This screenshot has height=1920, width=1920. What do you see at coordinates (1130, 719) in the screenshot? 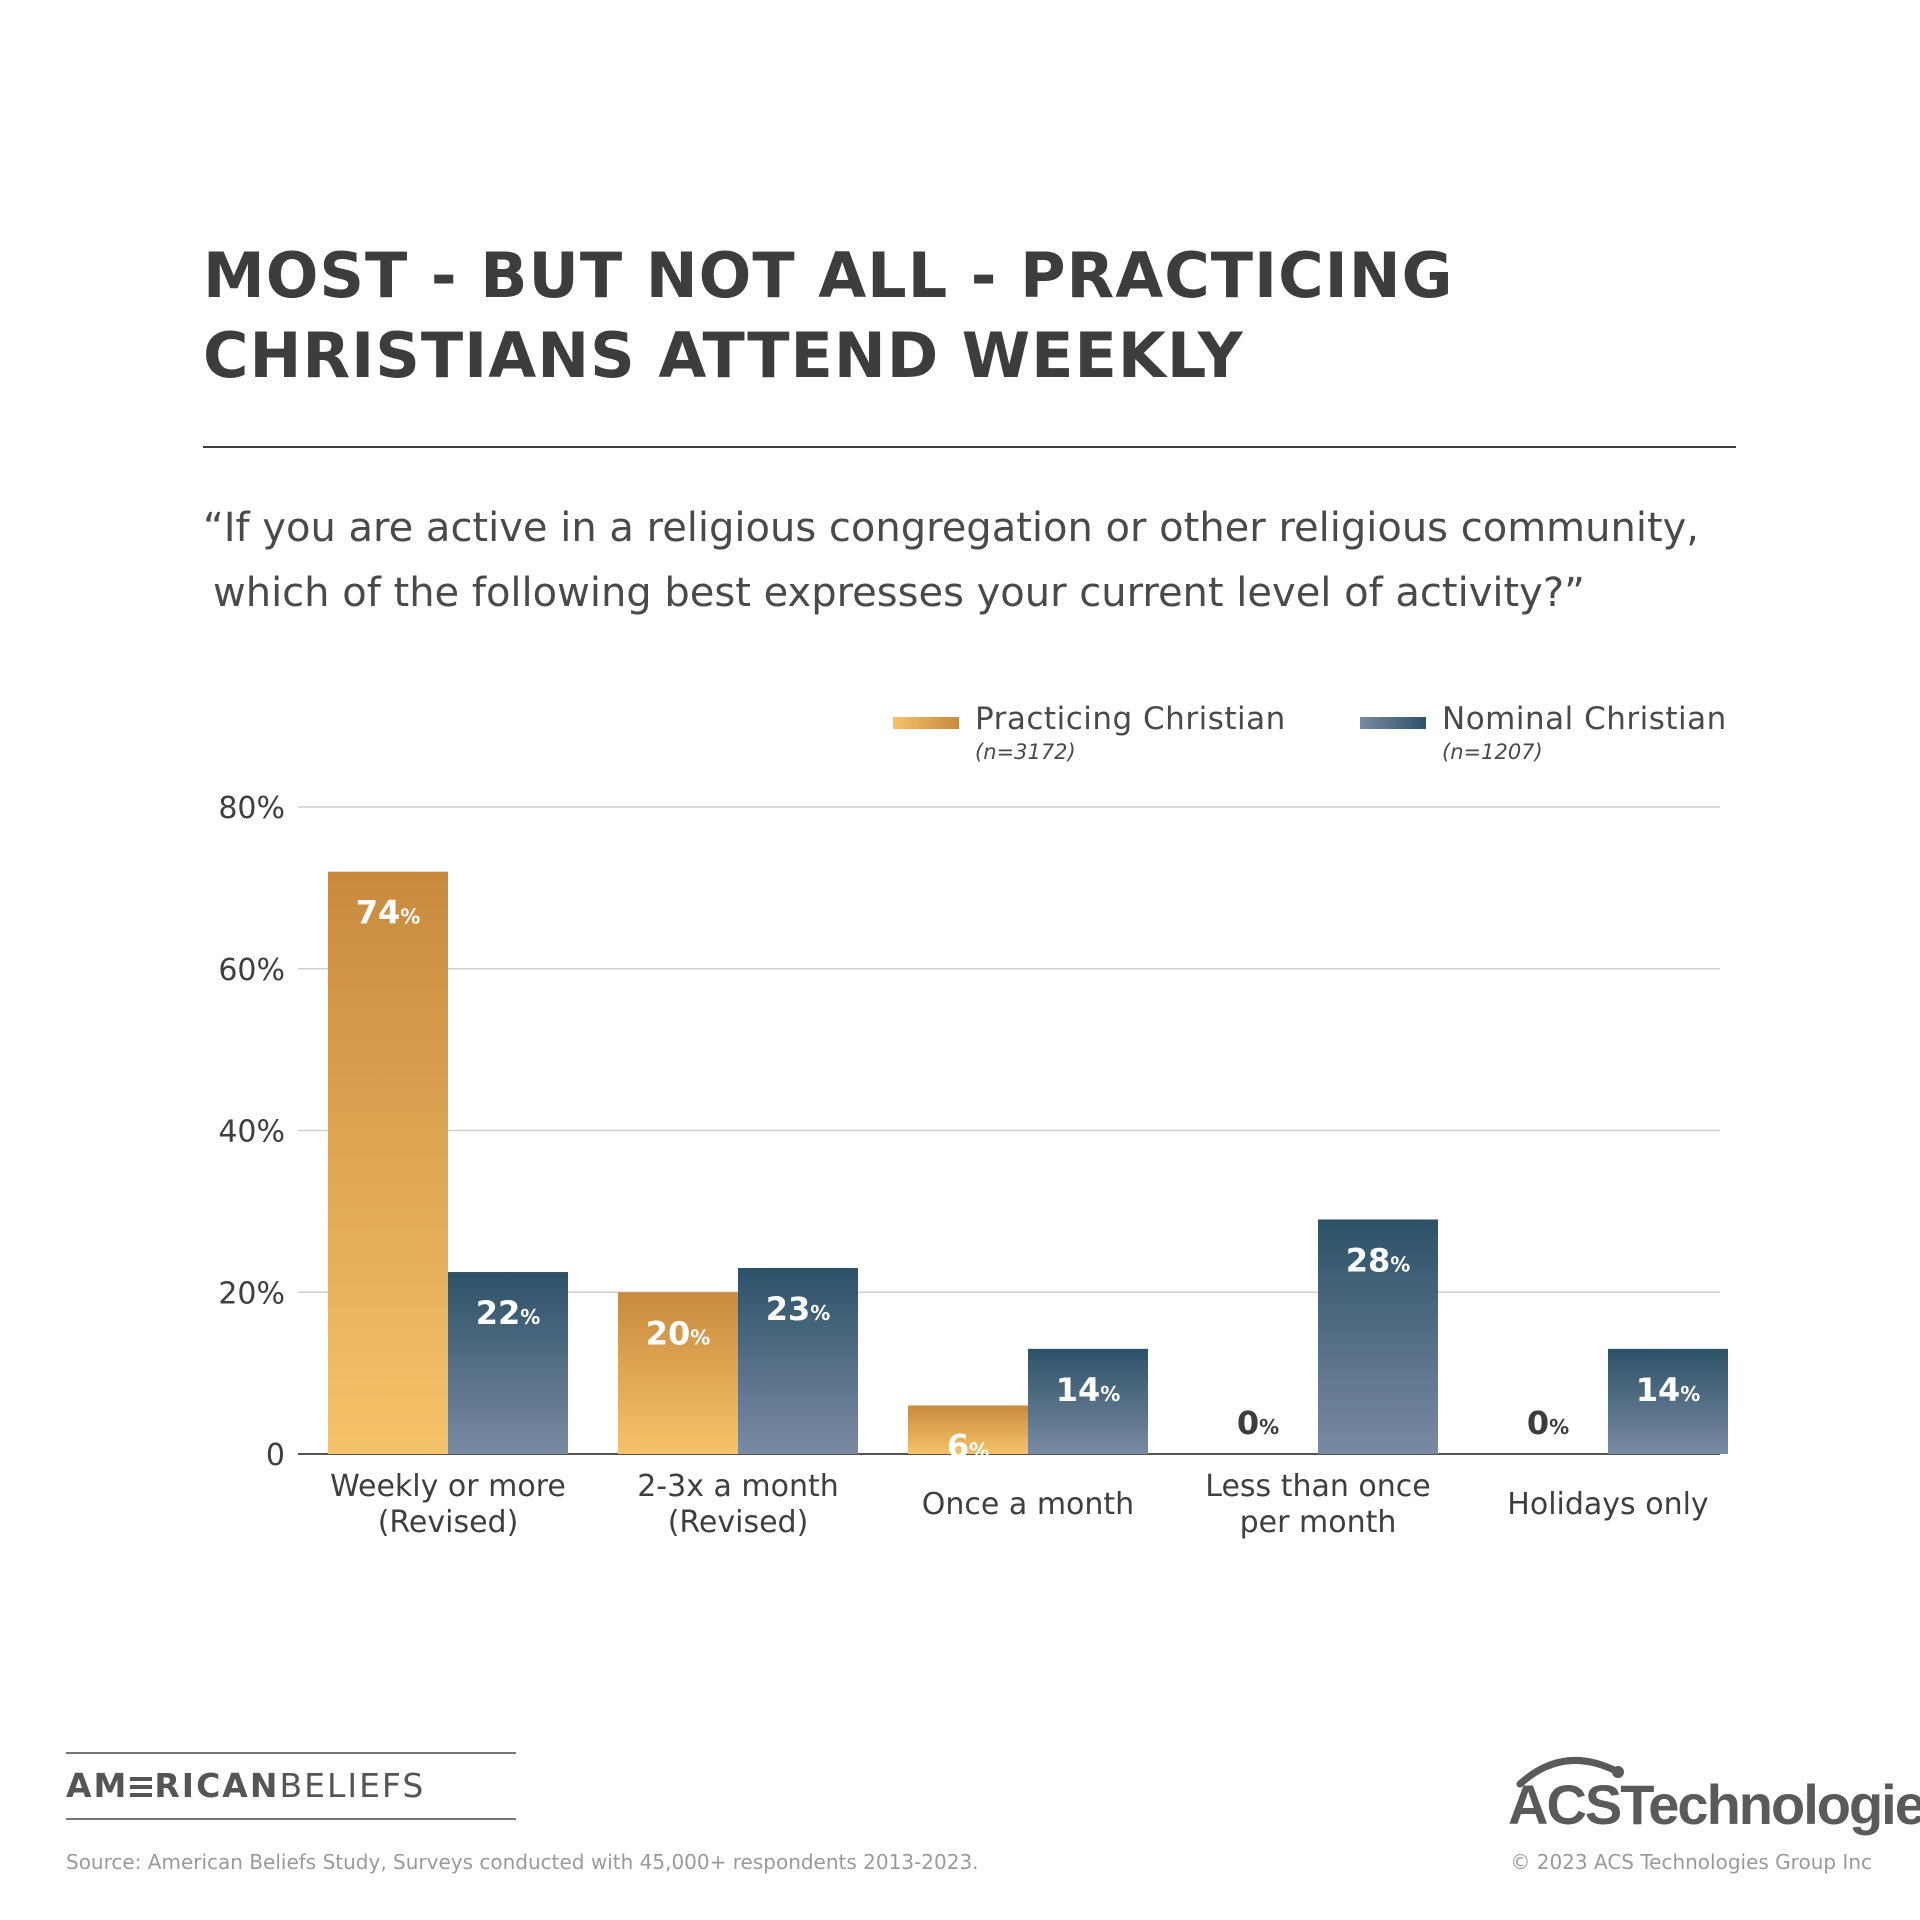
I see `legend-label-practicing: Practicing Christian` at bounding box center [1130, 719].